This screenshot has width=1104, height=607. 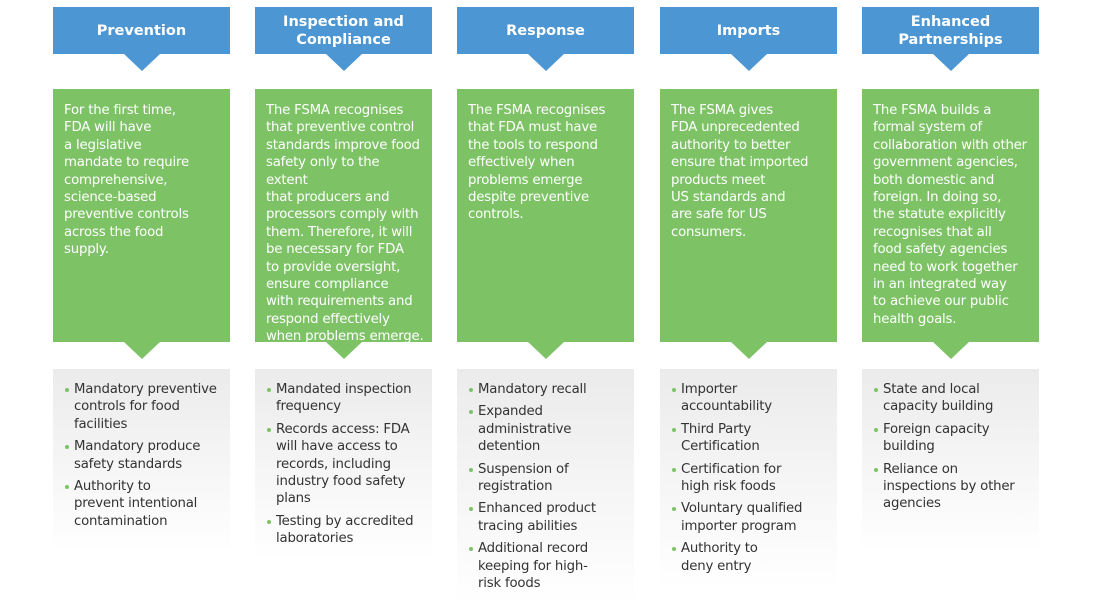 I want to click on column-title: Prevention, so click(x=141, y=30).